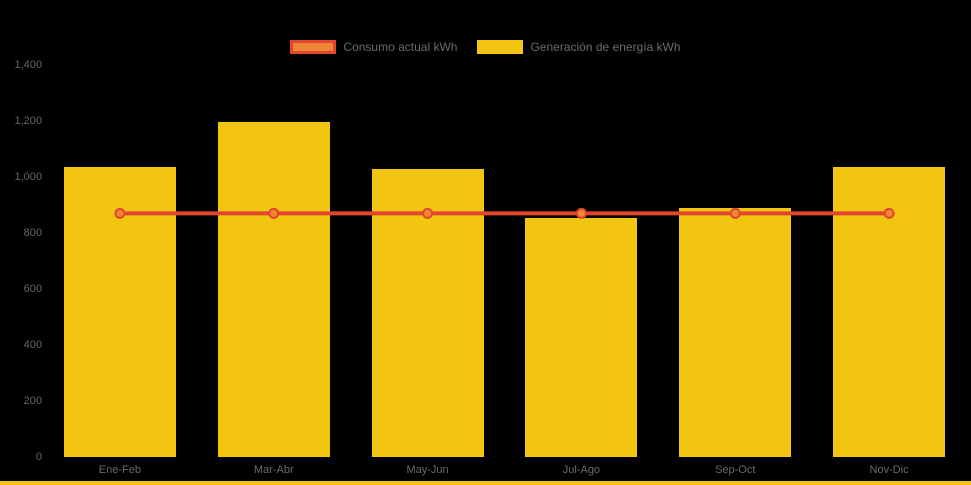 The width and height of the screenshot is (971, 485). What do you see at coordinates (485, 483) in the screenshot?
I see `bottom-accent-strip` at bounding box center [485, 483].